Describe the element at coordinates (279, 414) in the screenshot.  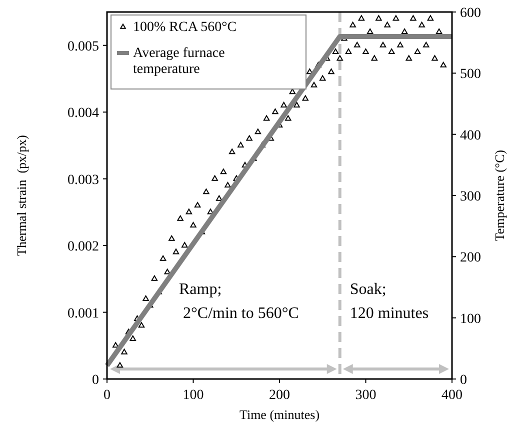
I see `x-axis-title: Time (minutes)` at that location.